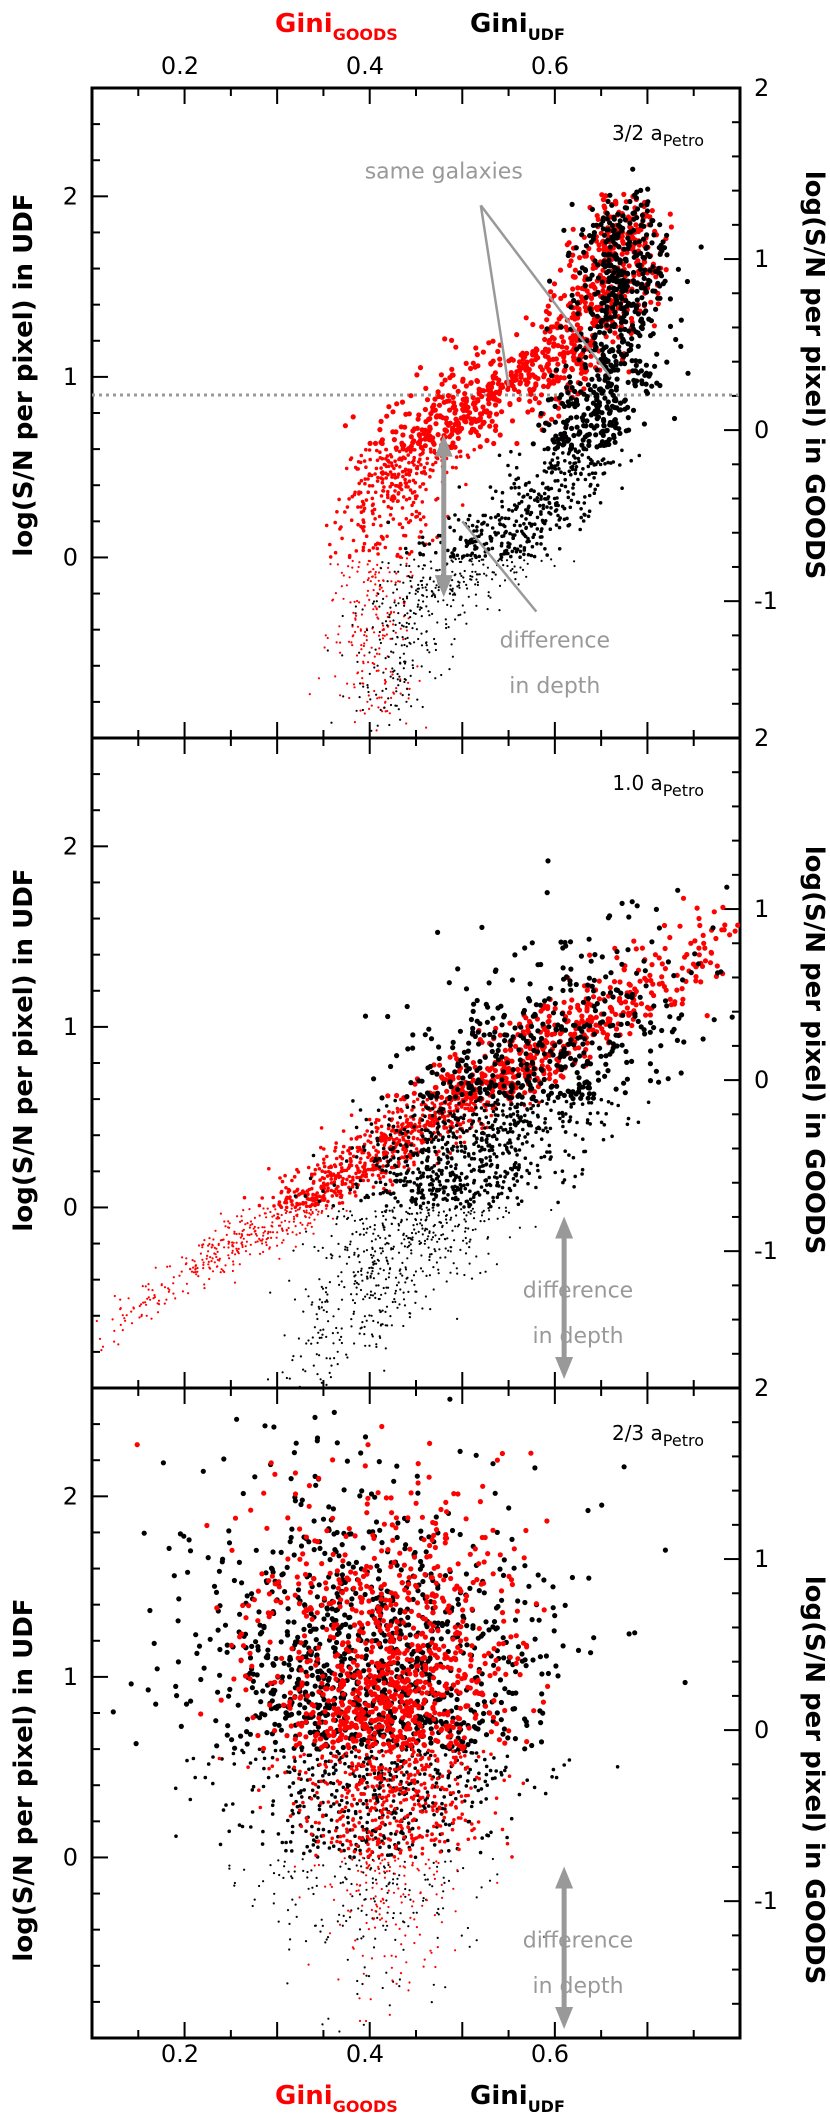  I want to click on y-left-tick-label: 0, so click(70, 557).